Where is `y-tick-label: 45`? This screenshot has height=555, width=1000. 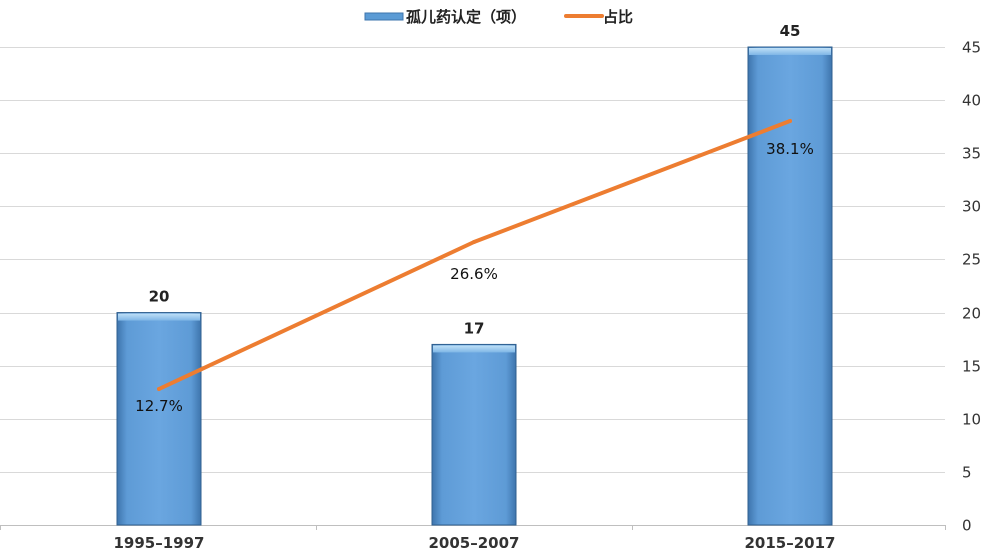 y-tick-label: 45 is located at coordinates (971, 48).